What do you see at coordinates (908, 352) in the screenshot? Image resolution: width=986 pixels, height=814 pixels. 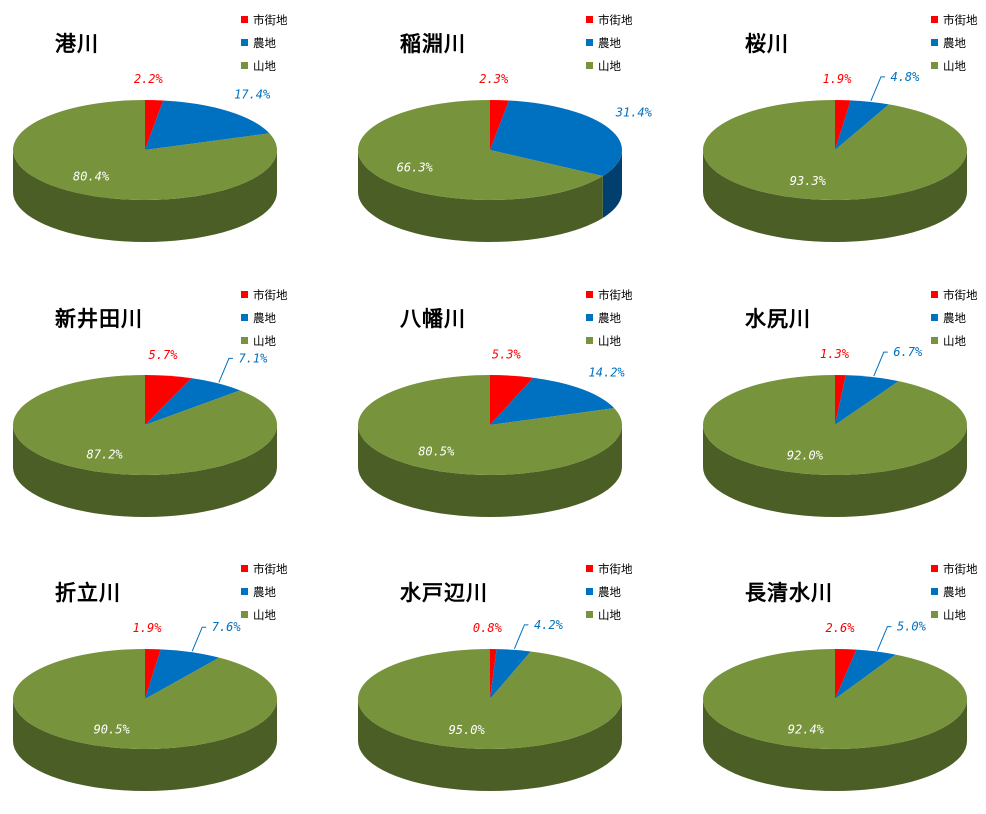 I see `data-label-農地: 6.7%` at bounding box center [908, 352].